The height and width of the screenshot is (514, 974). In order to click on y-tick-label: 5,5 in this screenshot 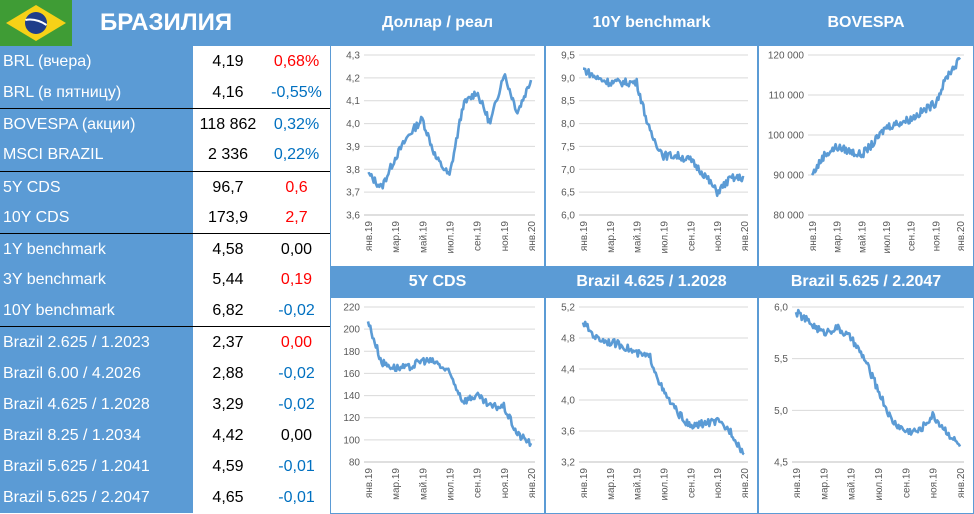, I will do `click(781, 359)`.